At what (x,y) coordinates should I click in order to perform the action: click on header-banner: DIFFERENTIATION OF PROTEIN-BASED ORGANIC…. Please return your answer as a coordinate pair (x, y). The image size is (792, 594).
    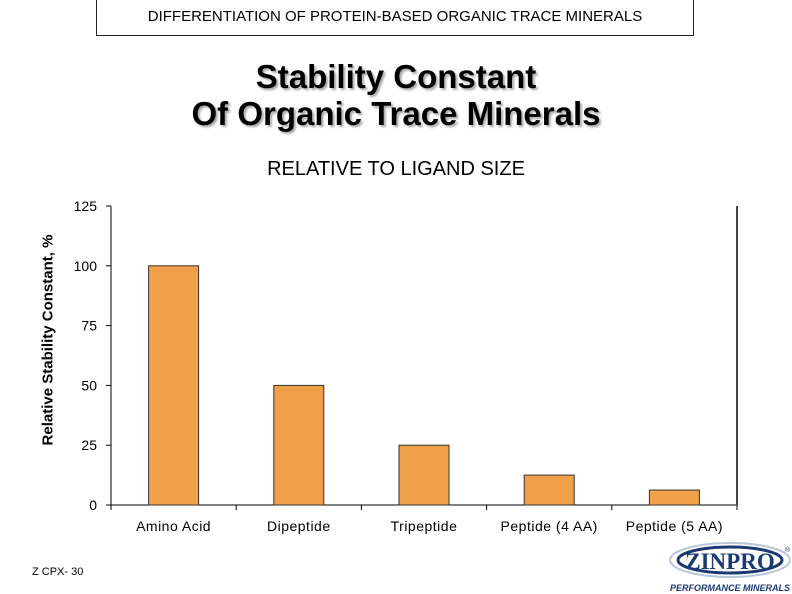
    Looking at the image, I should click on (395, 18).